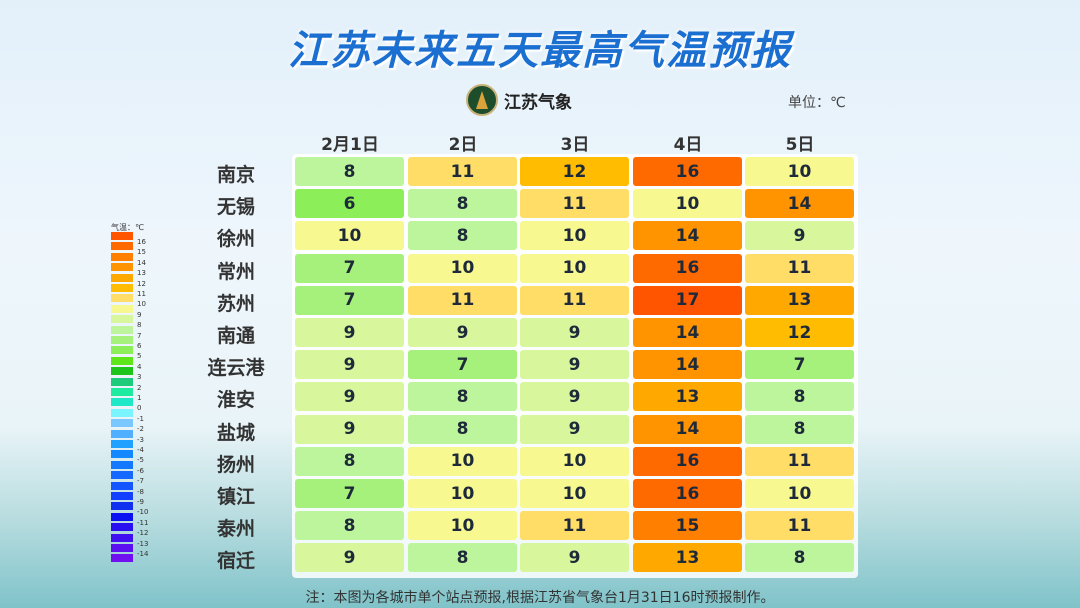  I want to click on legend-label: -3, so click(140, 439).